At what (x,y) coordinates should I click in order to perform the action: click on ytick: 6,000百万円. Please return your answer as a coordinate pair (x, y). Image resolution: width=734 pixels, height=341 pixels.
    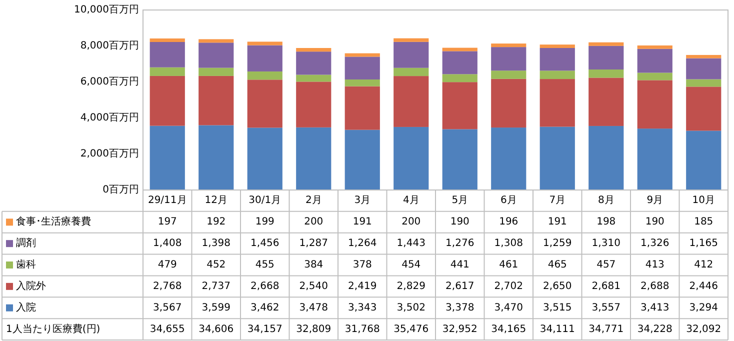
    Looking at the image, I should click on (109, 82).